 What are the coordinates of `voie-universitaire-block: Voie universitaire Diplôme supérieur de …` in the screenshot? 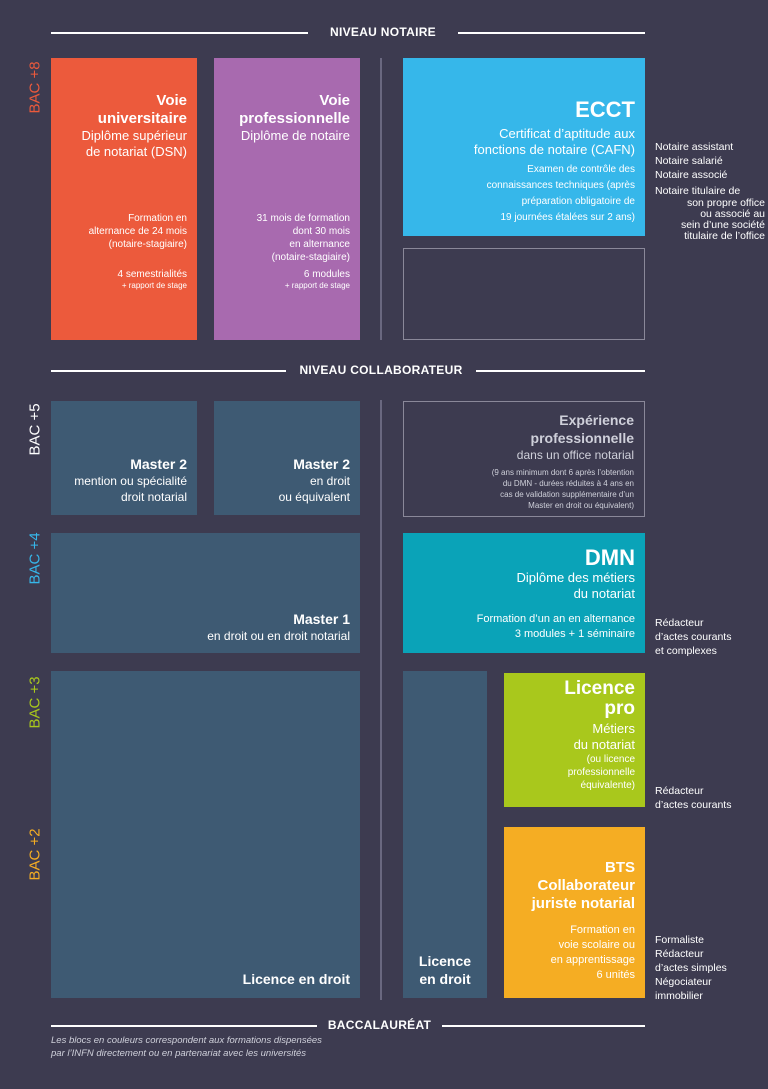 It's located at (124, 199).